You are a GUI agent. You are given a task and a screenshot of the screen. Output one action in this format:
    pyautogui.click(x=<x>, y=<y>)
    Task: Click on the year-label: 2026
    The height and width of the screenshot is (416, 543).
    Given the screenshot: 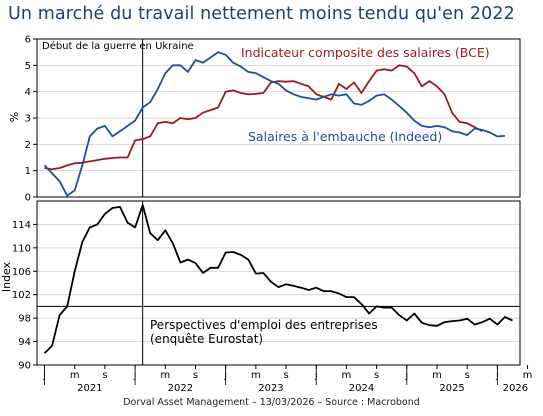 What is the action you would take?
    pyautogui.click(x=515, y=388)
    